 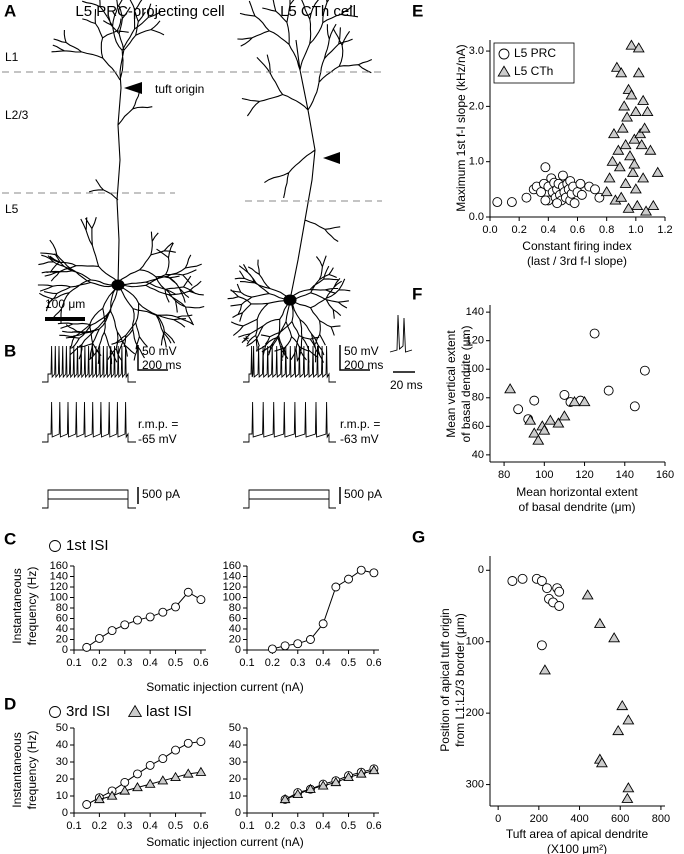 I want to click on y-tick-label: 80, so click(x=62, y=608).